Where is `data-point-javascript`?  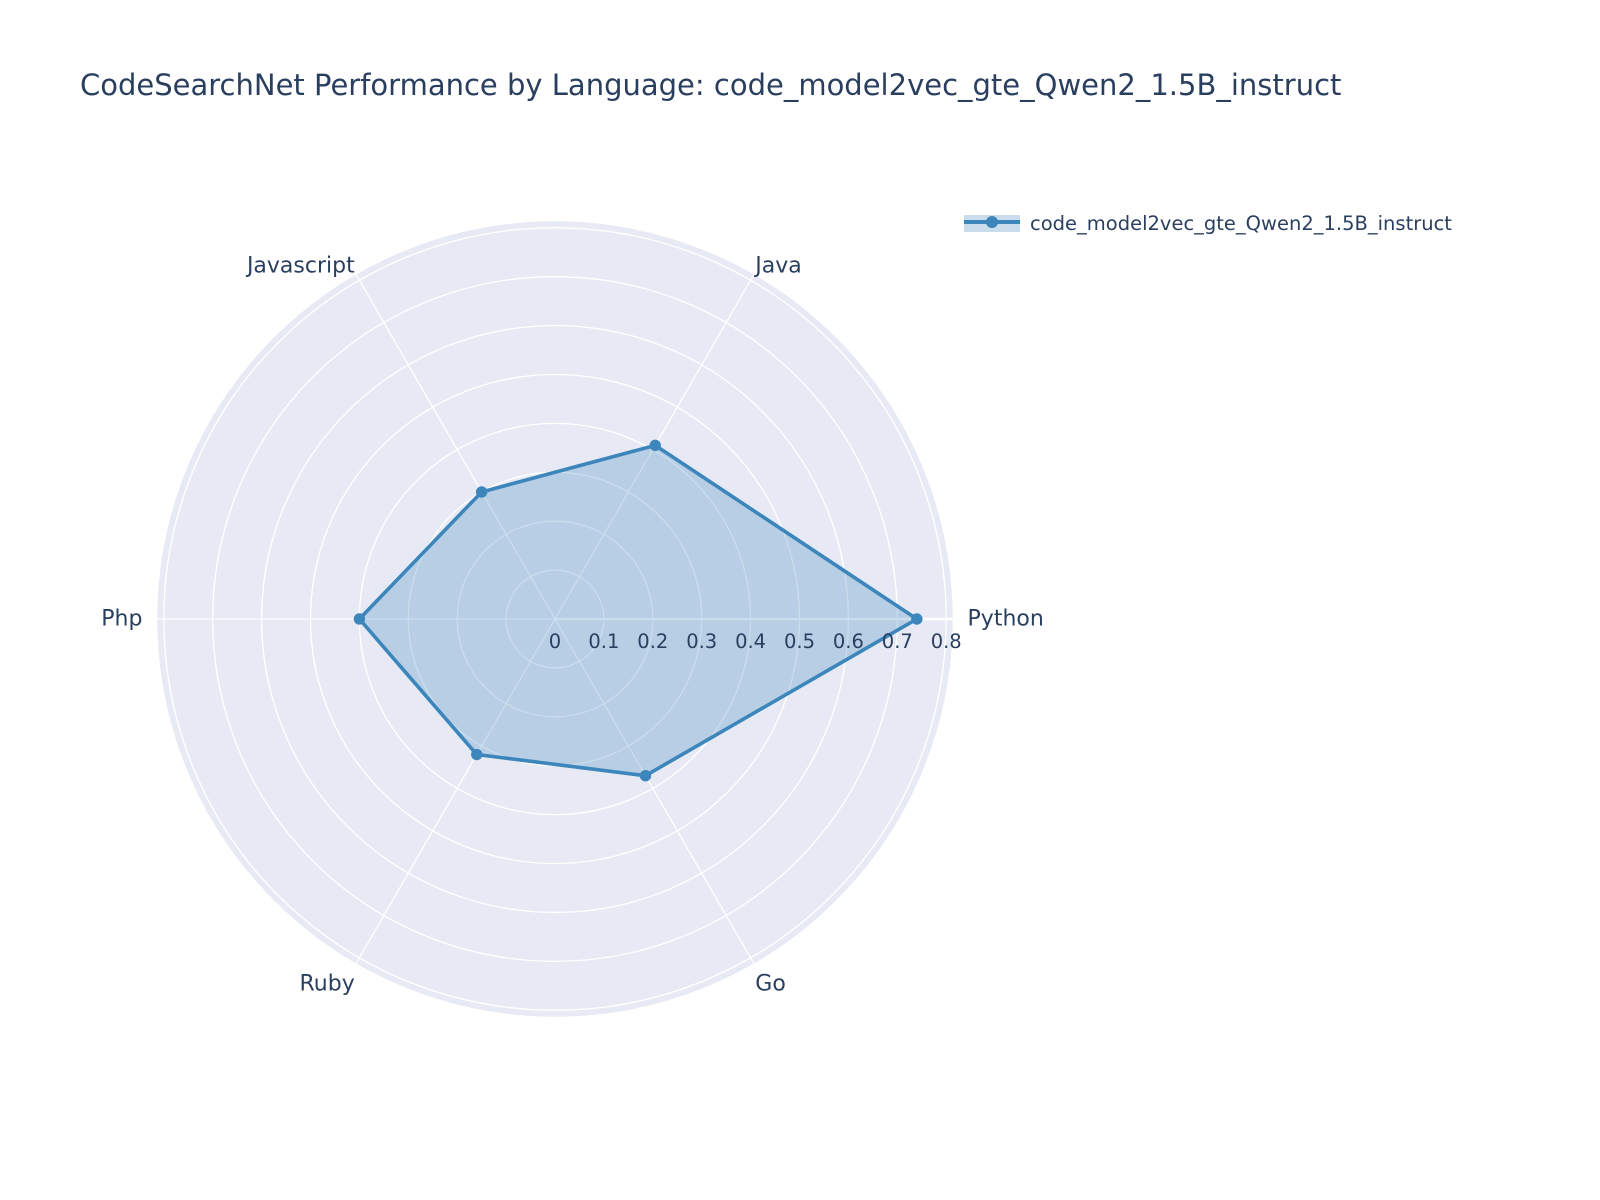
data-point-javascript is located at coordinates (481, 492).